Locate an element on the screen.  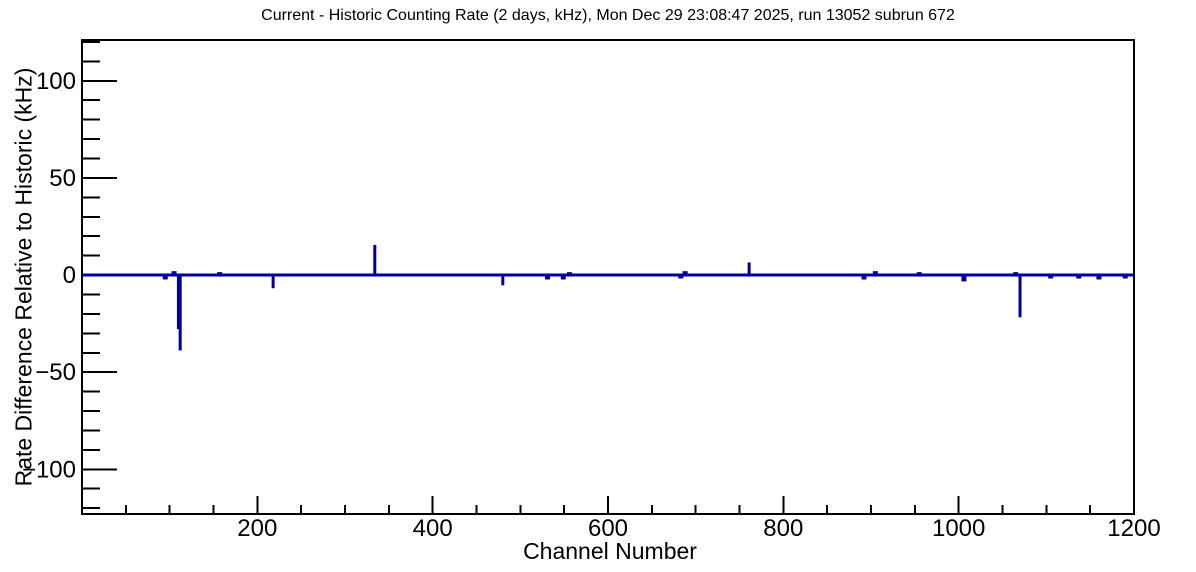
y-tick-label: 50 is located at coordinates (62, 178).